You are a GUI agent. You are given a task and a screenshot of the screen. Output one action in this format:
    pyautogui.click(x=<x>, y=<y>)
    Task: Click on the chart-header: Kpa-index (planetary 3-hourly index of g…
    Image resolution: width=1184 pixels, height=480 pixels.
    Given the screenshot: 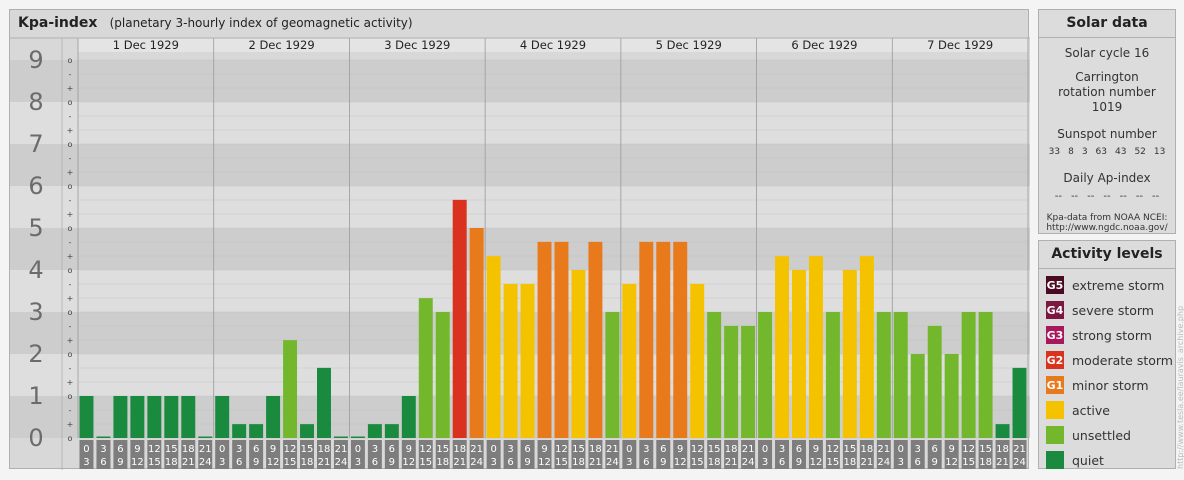 What is the action you would take?
    pyautogui.click(x=215, y=23)
    